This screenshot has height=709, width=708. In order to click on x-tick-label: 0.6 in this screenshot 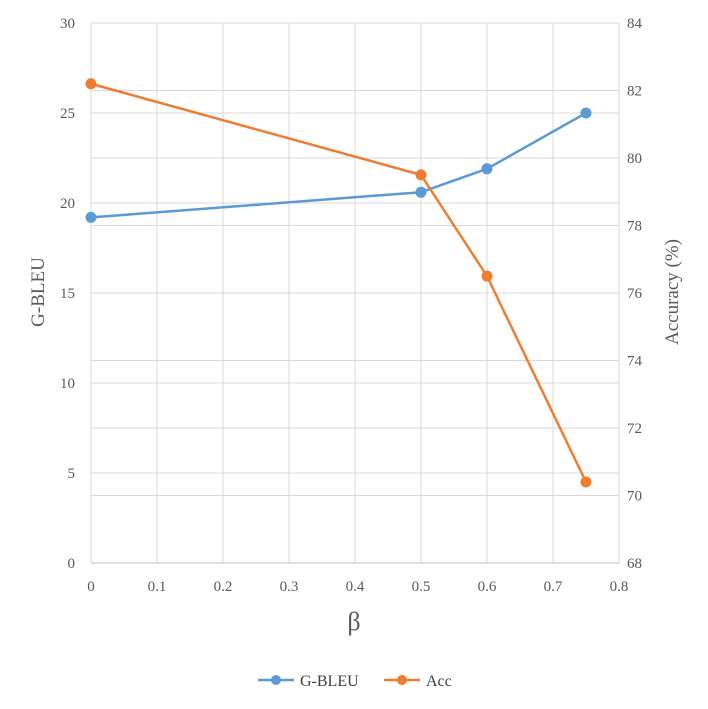, I will do `click(487, 587)`.